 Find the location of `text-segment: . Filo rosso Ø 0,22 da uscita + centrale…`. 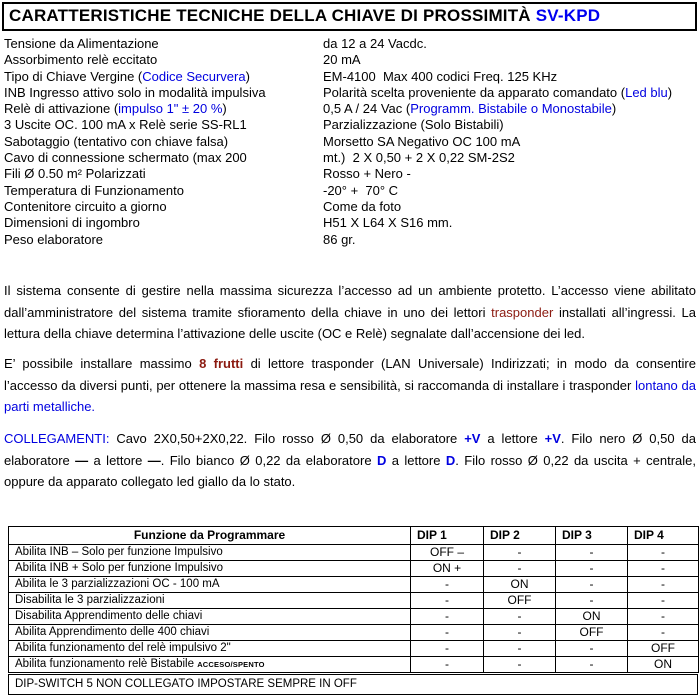

text-segment: . Filo rosso Ø 0,22 da uscita + centrale… is located at coordinates (350, 471).